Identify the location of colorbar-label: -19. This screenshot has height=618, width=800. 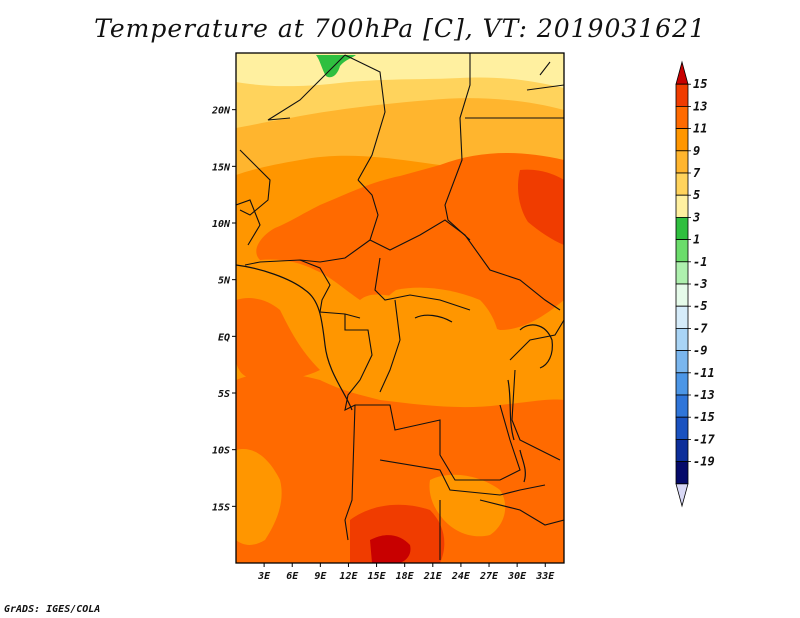
(704, 462).